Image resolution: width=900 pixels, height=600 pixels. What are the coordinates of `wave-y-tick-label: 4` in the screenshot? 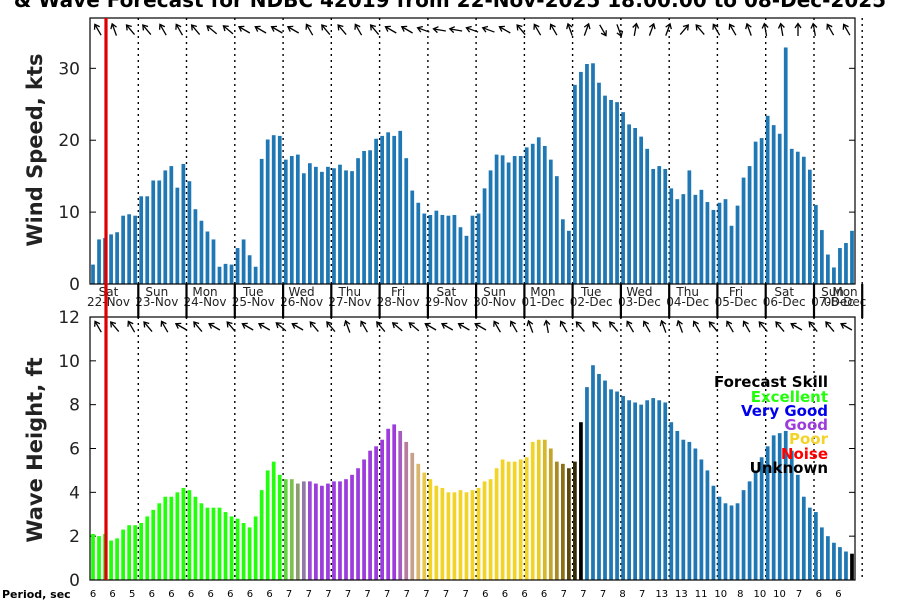 It's located at (74, 493).